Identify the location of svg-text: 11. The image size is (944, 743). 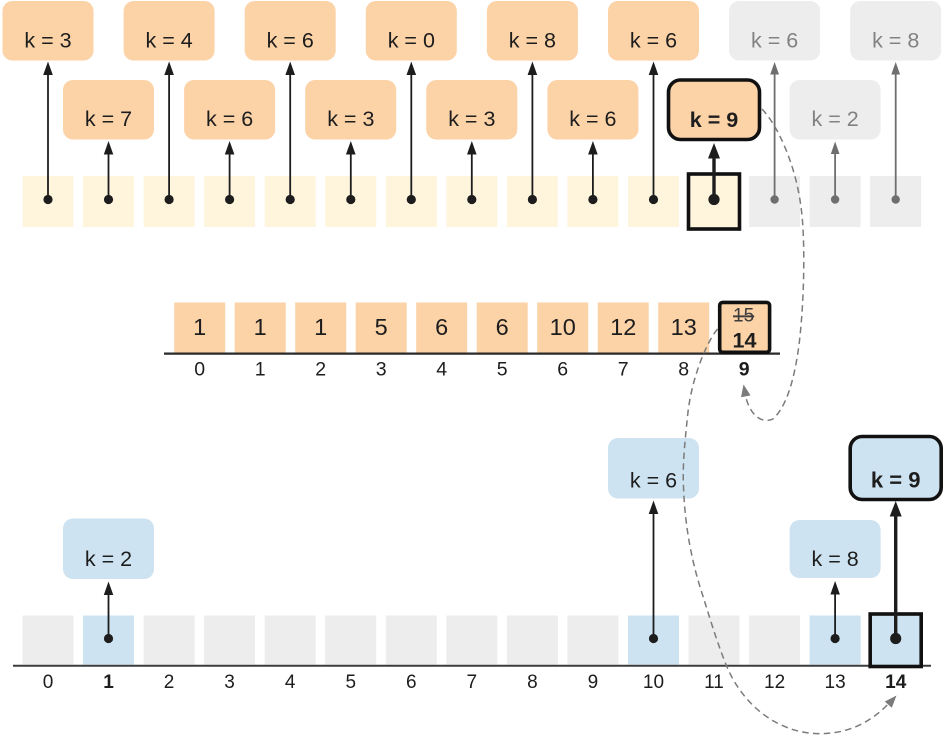
(714, 682).